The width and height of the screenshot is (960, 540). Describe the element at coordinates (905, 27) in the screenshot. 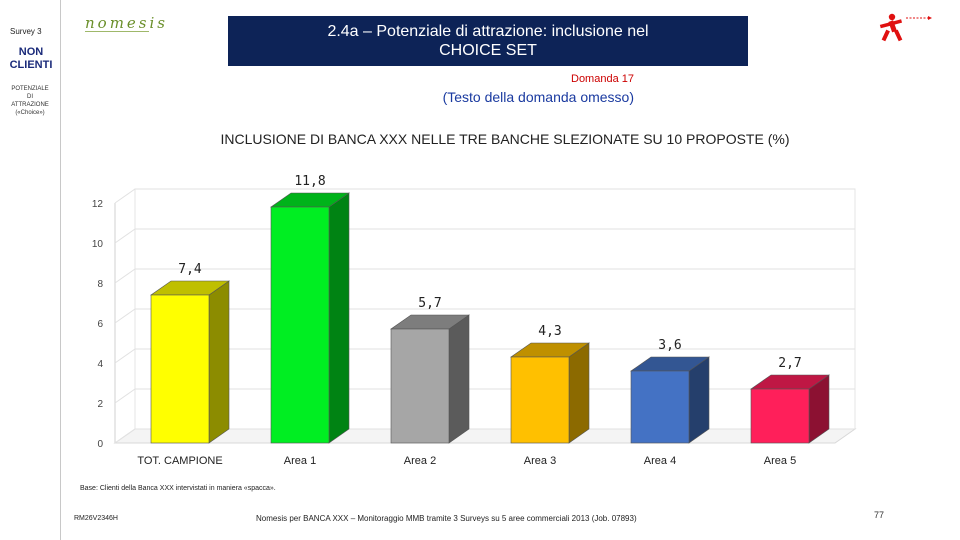

I see `figure-logo-icon` at that location.